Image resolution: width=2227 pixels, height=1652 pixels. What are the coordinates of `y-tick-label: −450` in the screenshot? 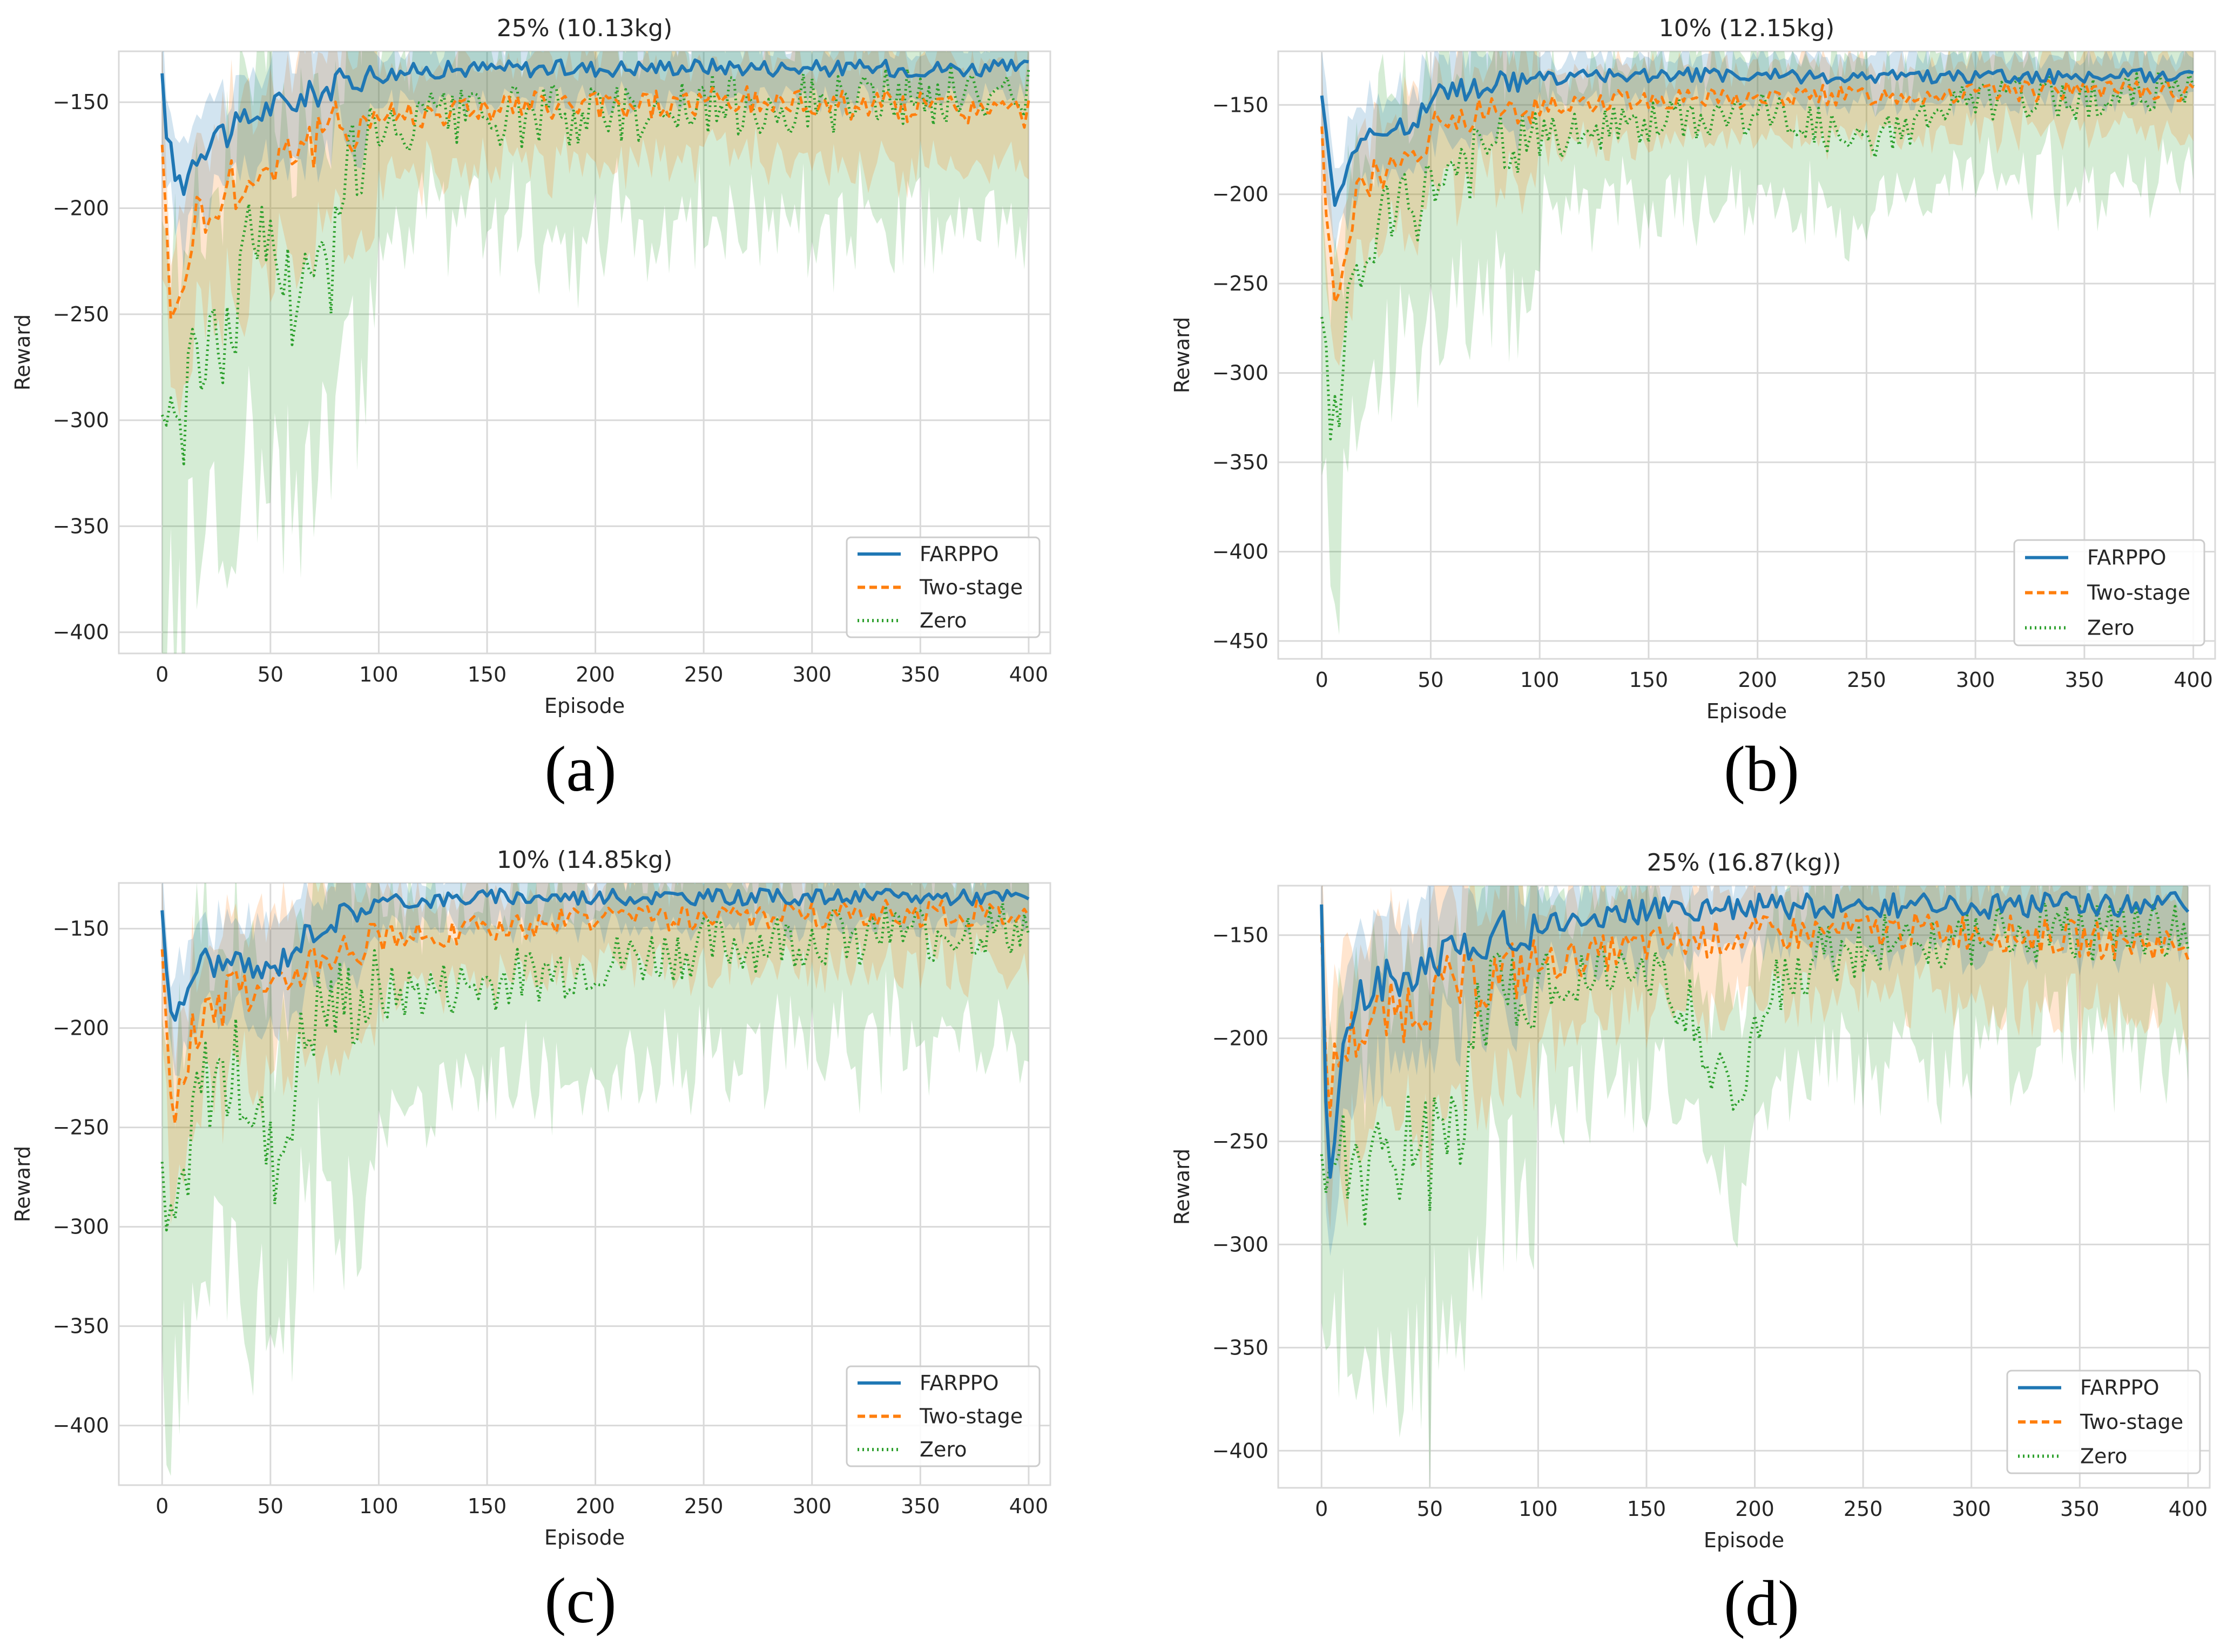 It's located at (1240, 641).